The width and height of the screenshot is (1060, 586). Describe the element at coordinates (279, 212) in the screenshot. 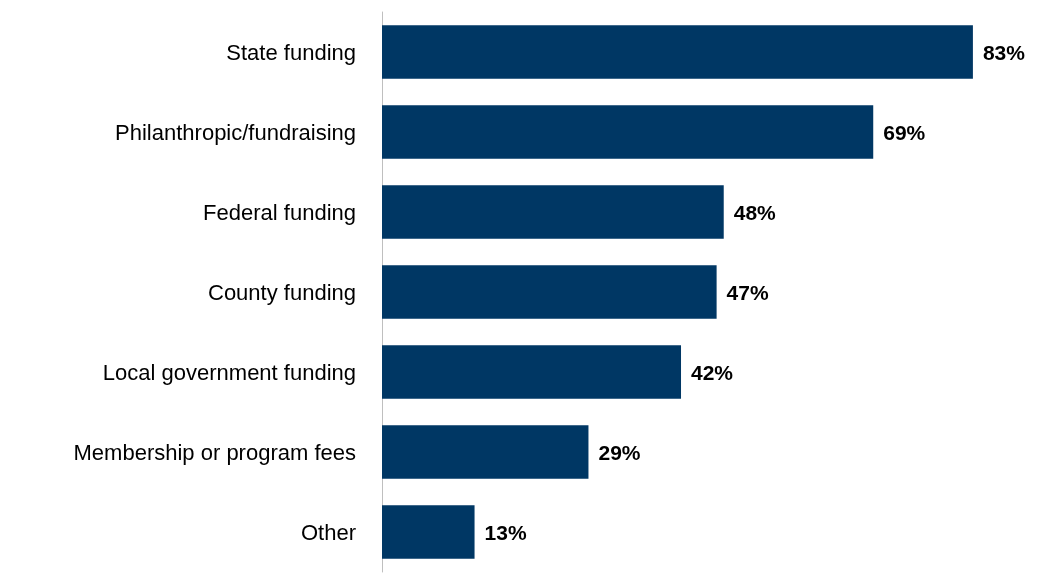

I see `y-tick-label: Federal funding` at that location.